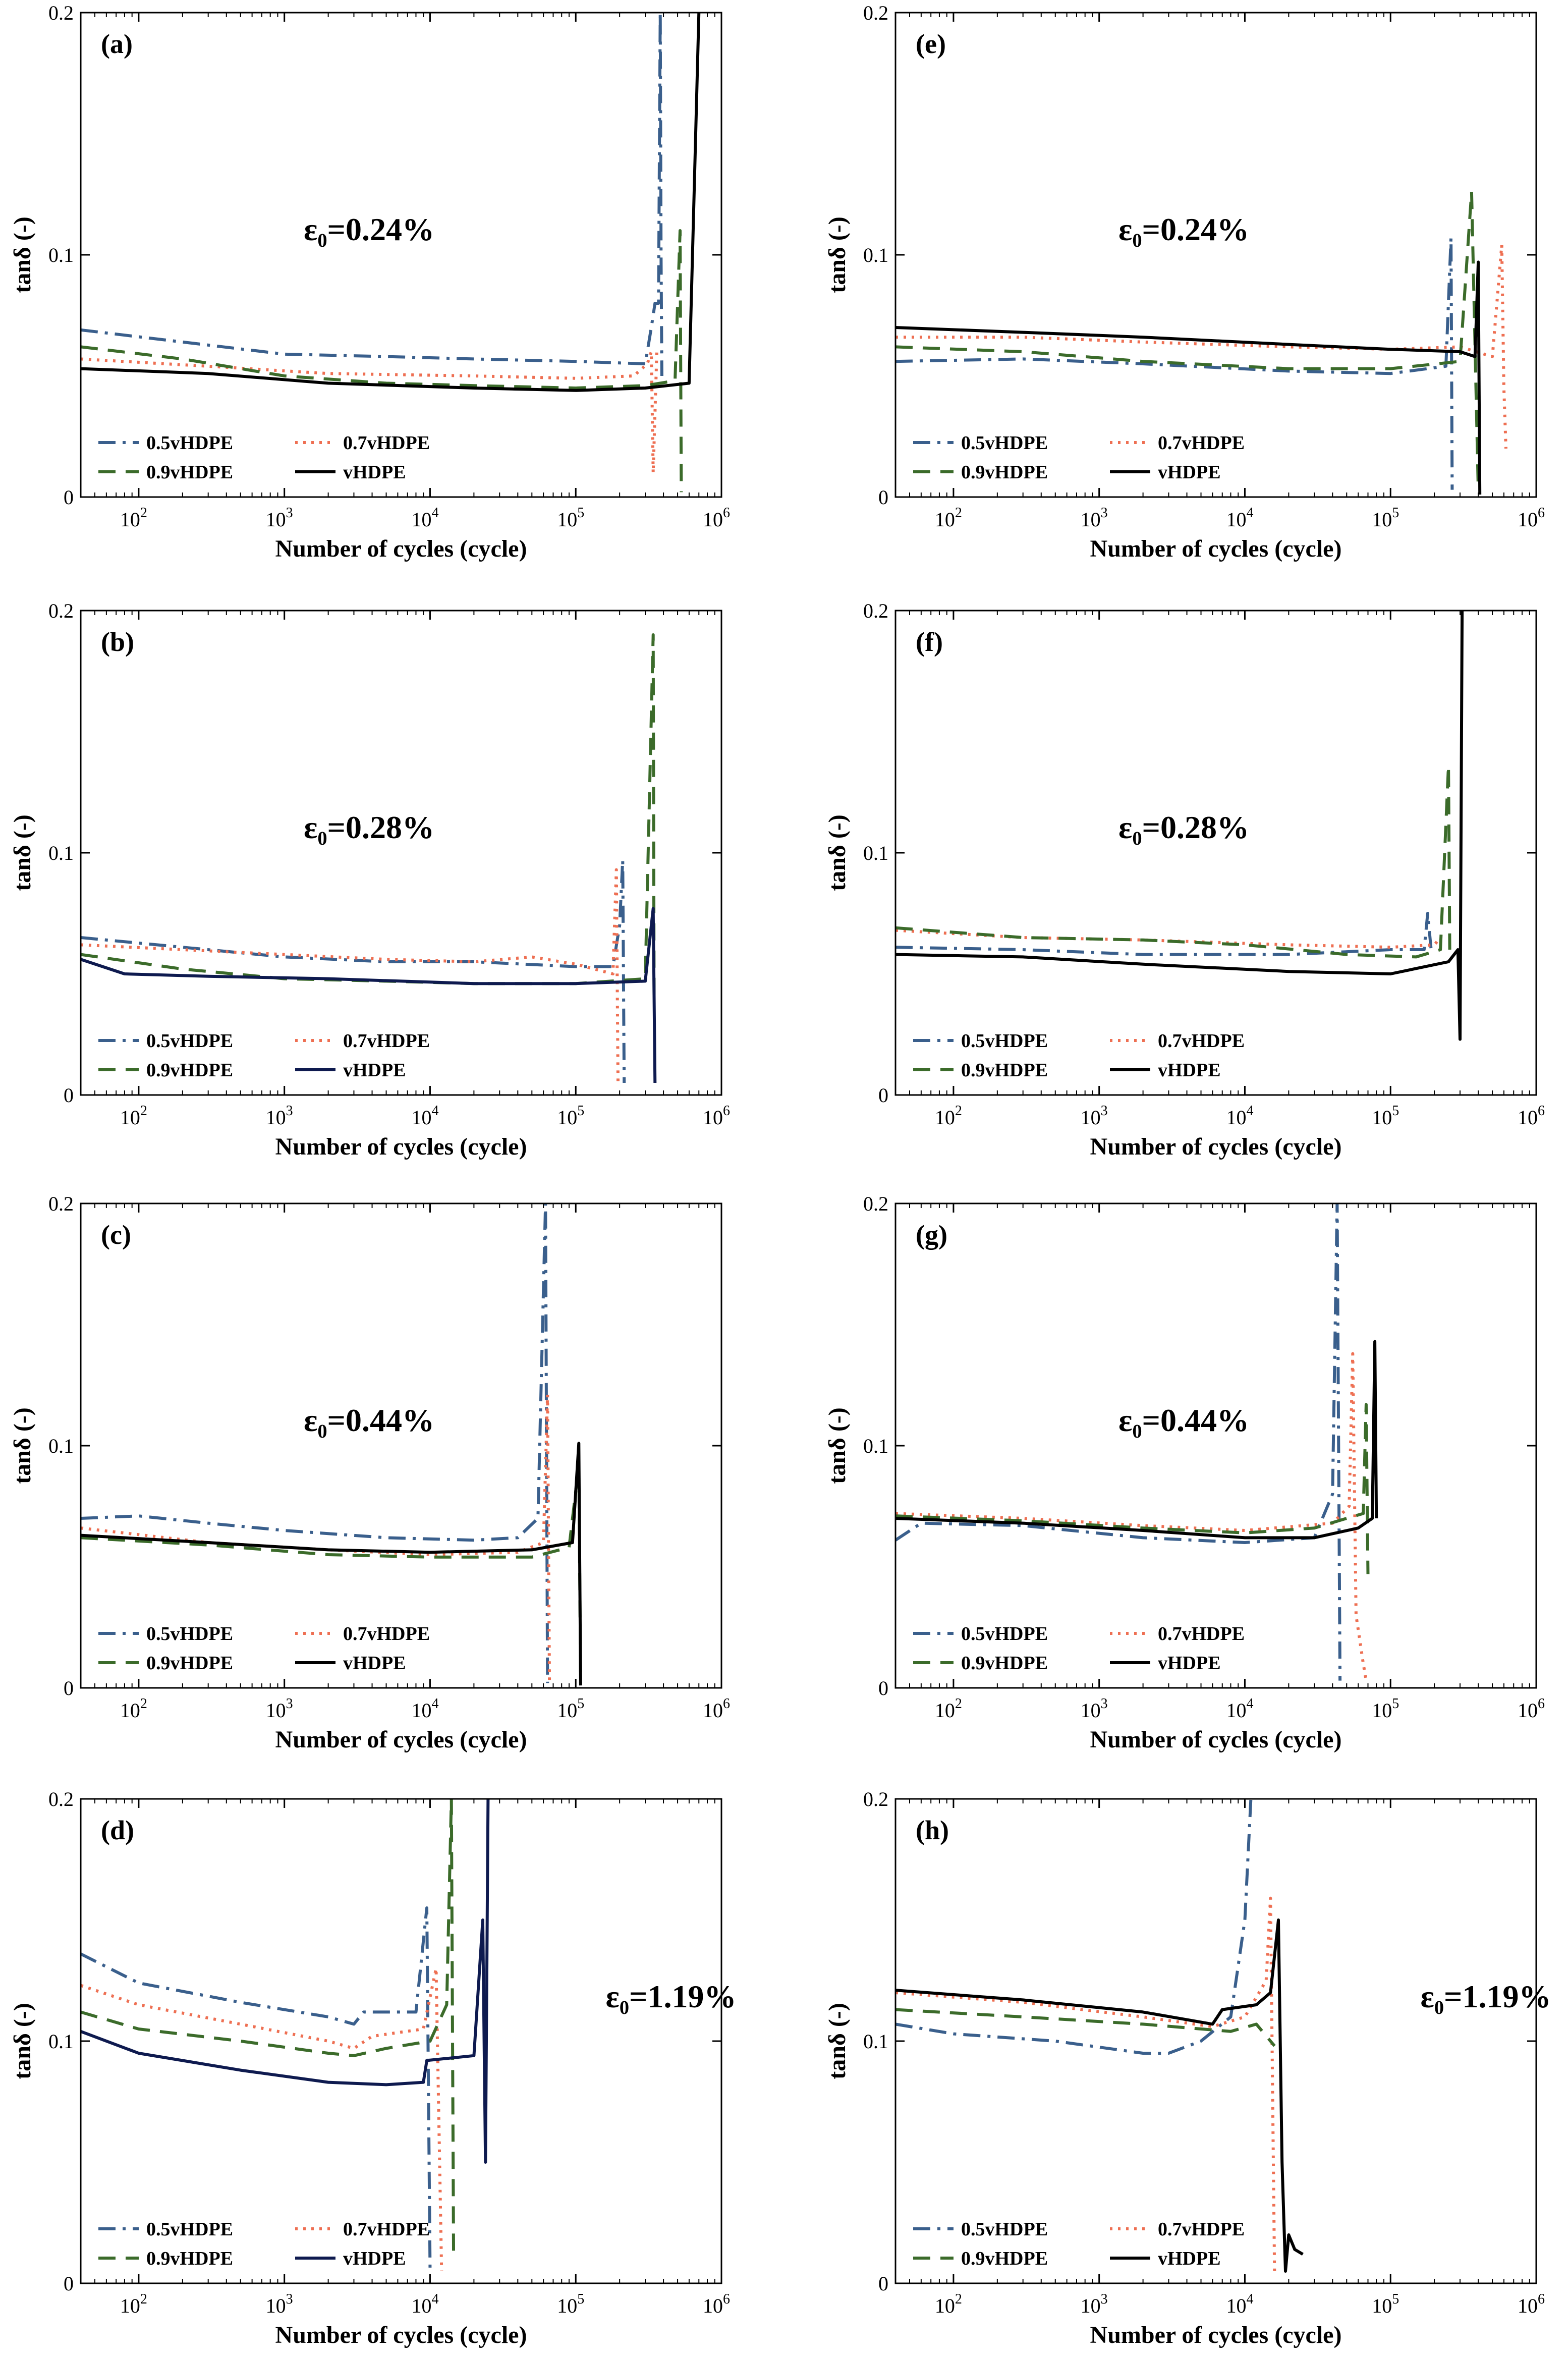  Describe the element at coordinates (931, 44) in the screenshot. I see `panel-label: (e)` at that location.